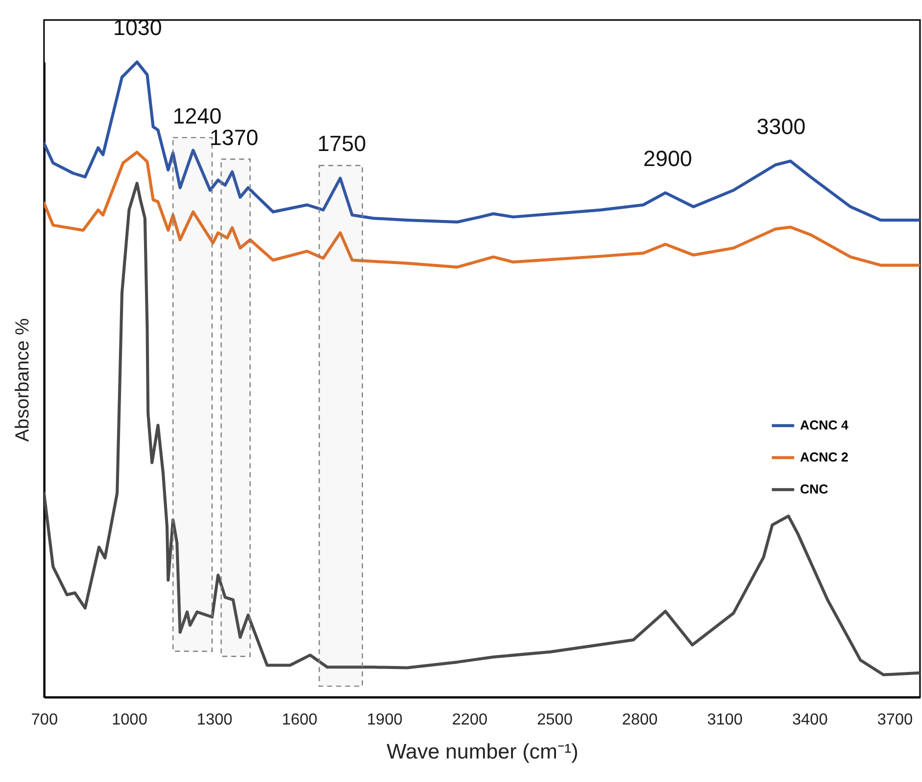 This screenshot has width=922, height=782. I want to click on x-tick-label: 3400, so click(810, 720).